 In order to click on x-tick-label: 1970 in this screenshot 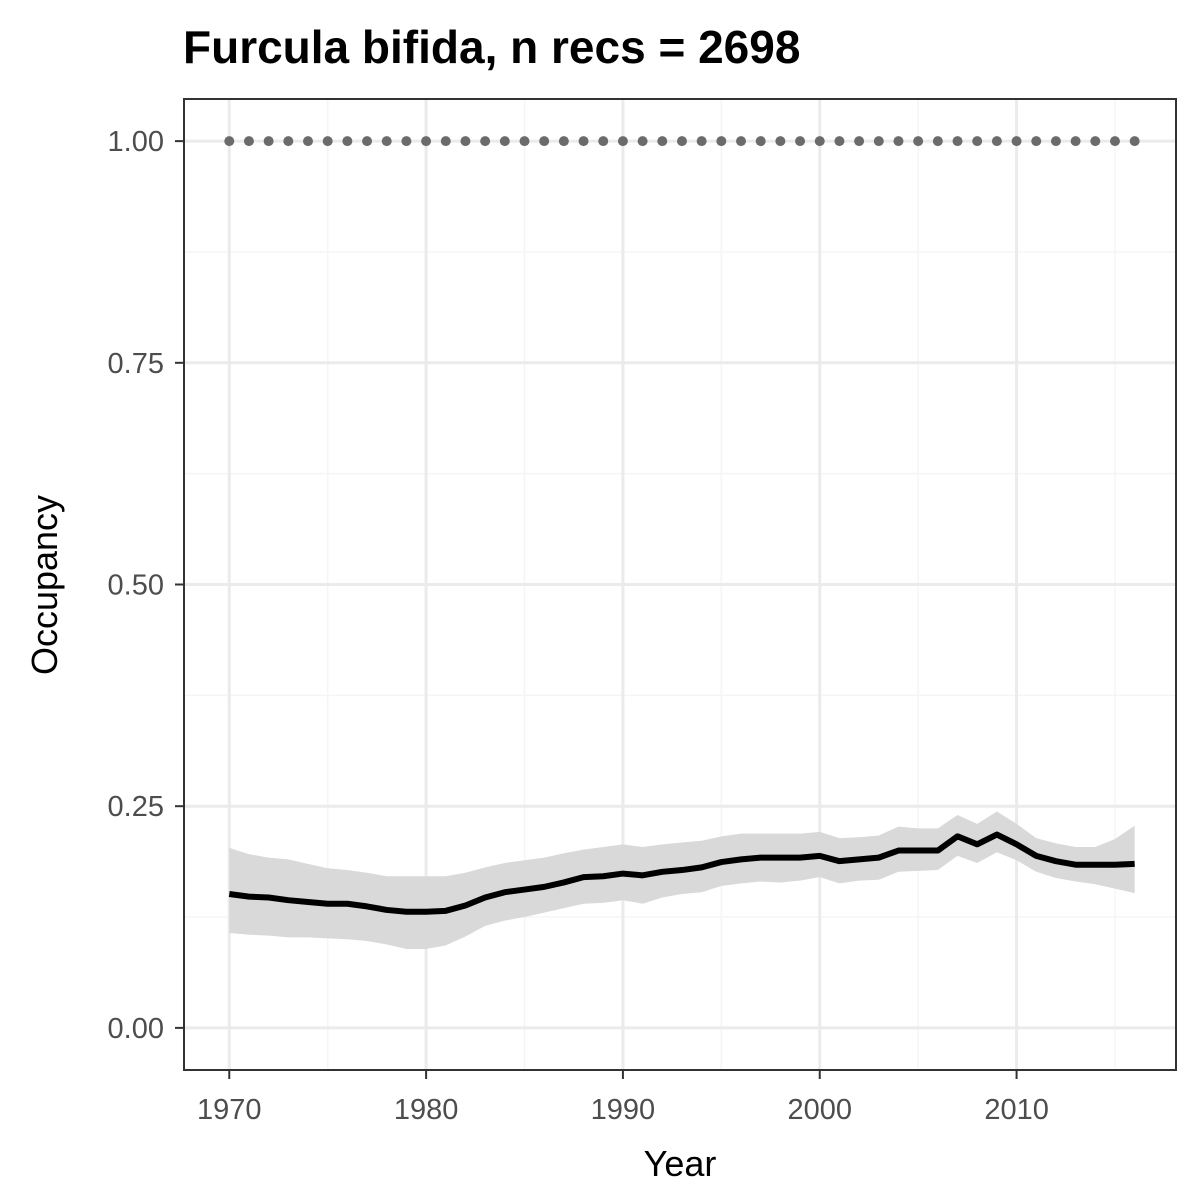, I will do `click(229, 1110)`.